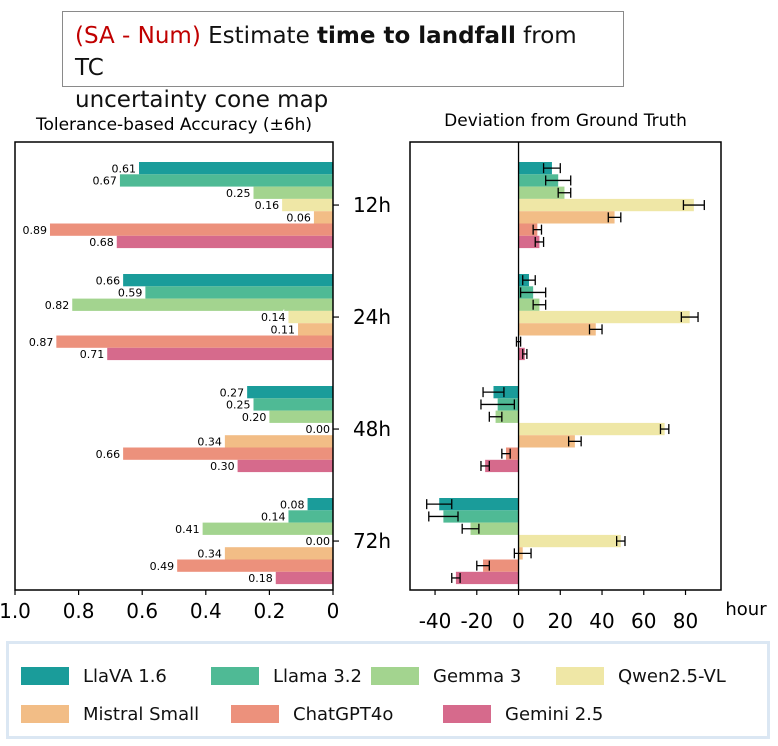 This screenshot has width=778, height=746. Describe the element at coordinates (209, 554) in the screenshot. I see `acc-label-mistral-small-72h: 0.34` at that location.